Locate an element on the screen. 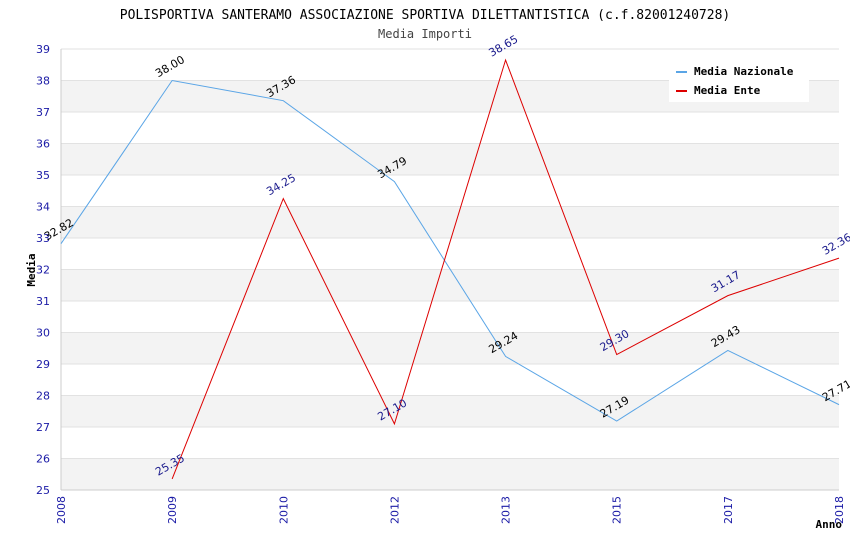  x-tick-label: 2008 is located at coordinates (61, 510).